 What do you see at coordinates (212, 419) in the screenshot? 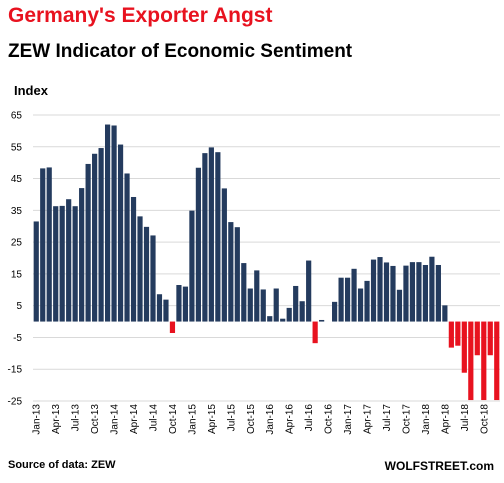
I see `x-tick-label: Apr-15` at bounding box center [212, 419].